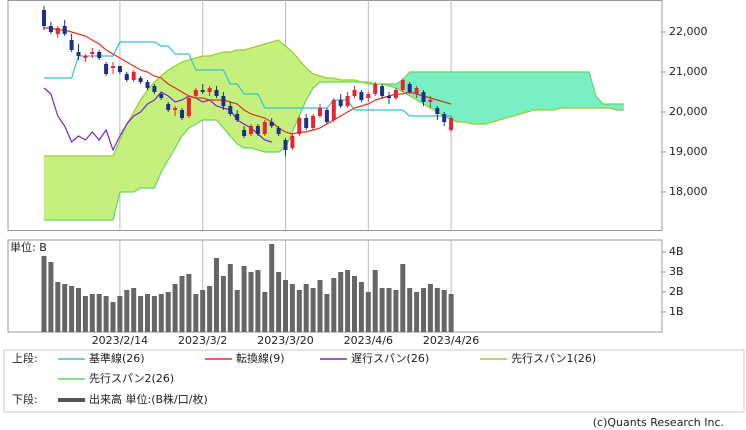 This screenshot has height=430, width=746. What do you see at coordinates (688, 111) in the screenshot?
I see `y-tick-label: 20,000` at bounding box center [688, 111].